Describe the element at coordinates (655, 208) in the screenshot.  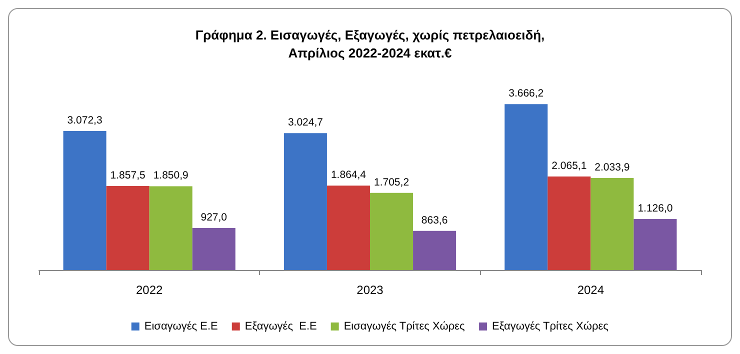
I see `data-label: 1.126,0` at that location.